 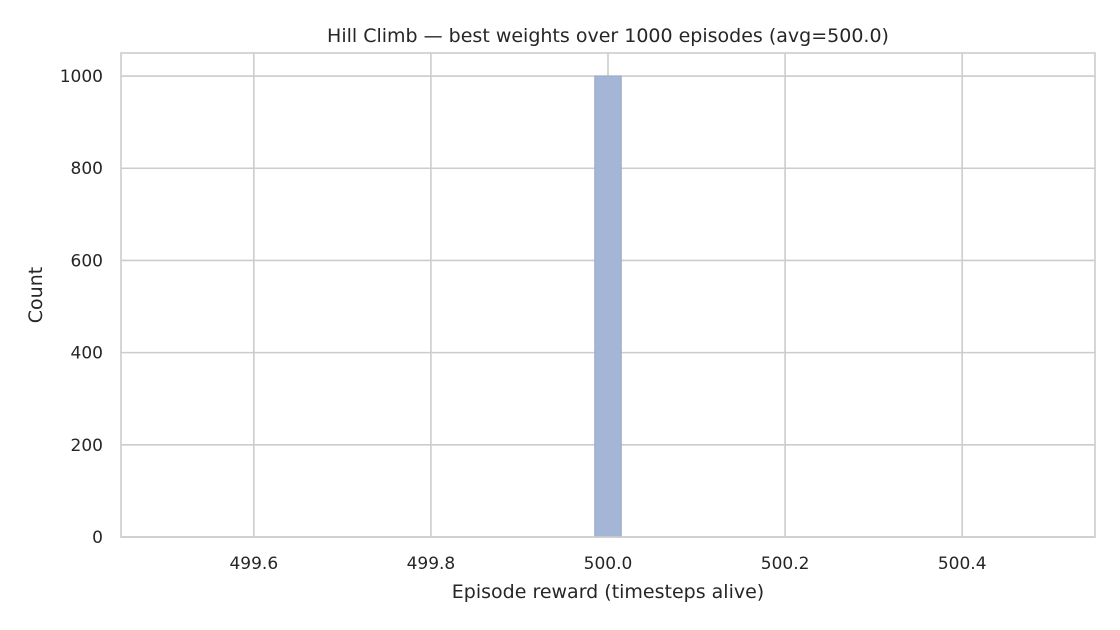 I want to click on y-tick-label: 0, so click(x=97, y=538).